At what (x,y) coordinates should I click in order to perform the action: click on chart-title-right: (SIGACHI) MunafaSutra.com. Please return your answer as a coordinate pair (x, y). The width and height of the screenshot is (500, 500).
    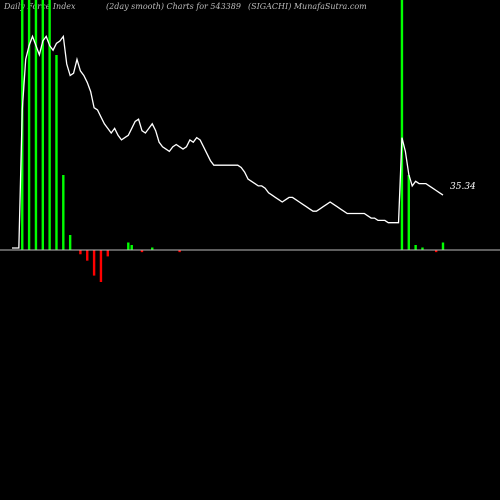
    Looking at the image, I should click on (307, 6).